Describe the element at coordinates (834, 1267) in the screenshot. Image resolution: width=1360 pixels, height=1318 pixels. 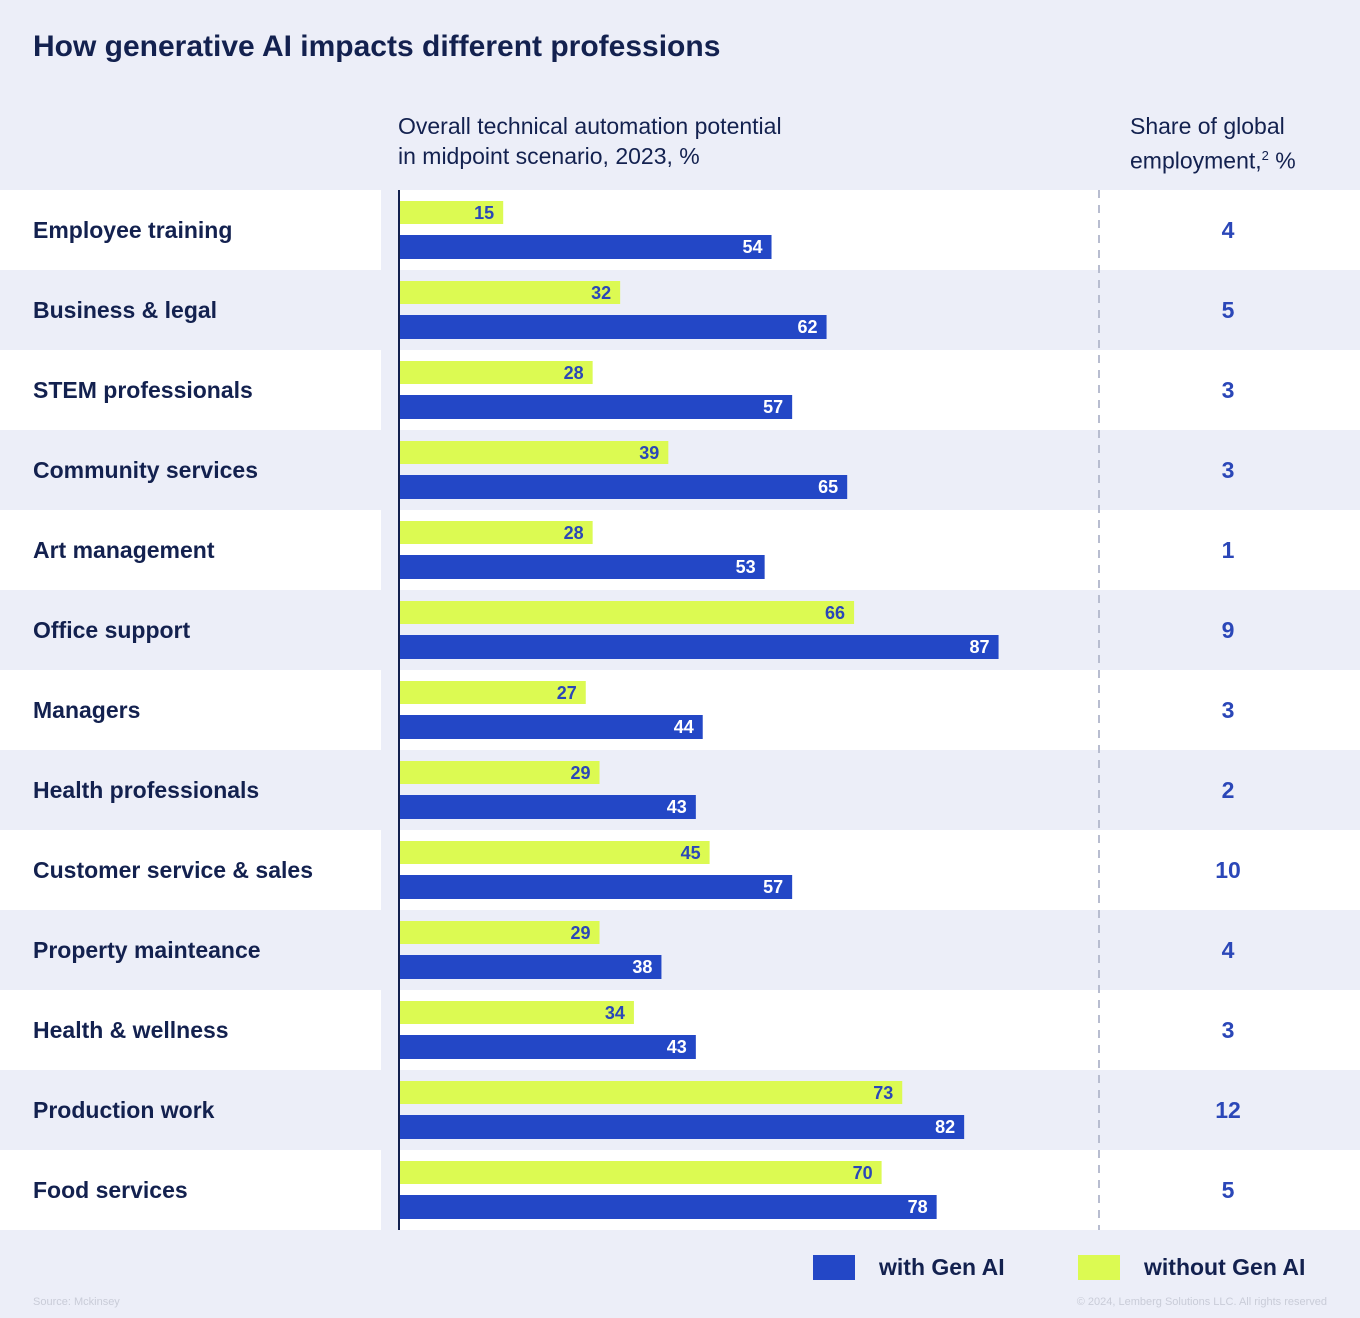
I see `legend-swatch-with` at that location.